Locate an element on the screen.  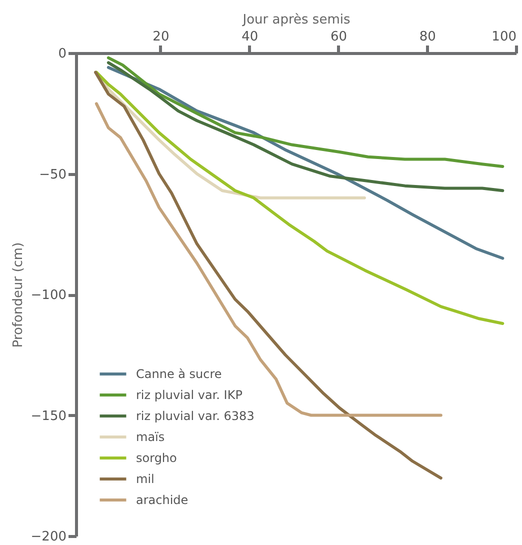
legend-label: sorgho is located at coordinates (156, 458).